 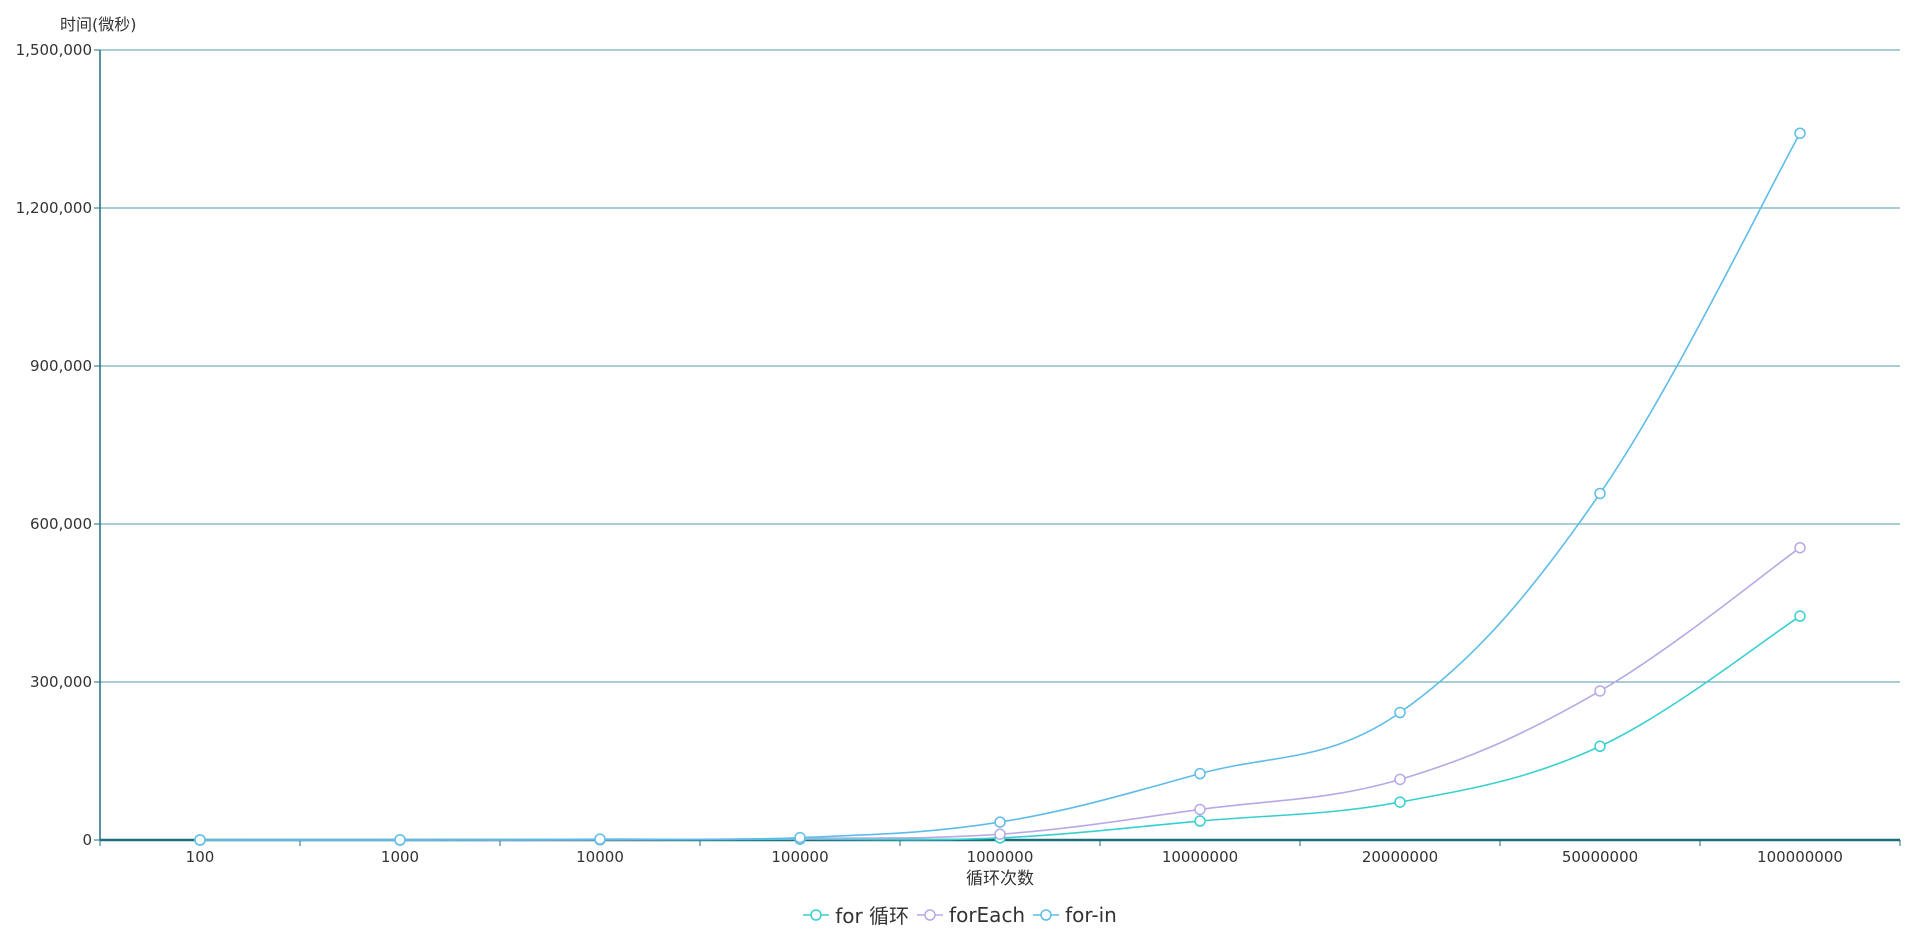 What do you see at coordinates (61, 366) in the screenshot?
I see `y-tick-label: 900,000` at bounding box center [61, 366].